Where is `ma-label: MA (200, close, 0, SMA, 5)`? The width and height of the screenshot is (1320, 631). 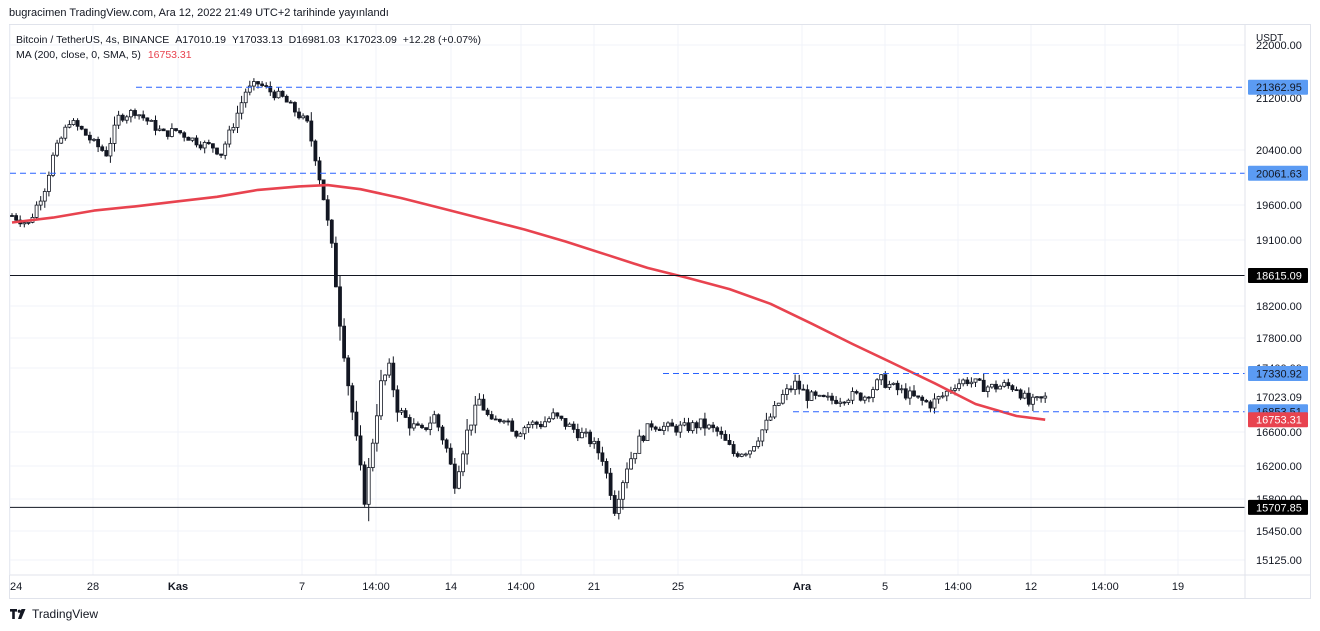
ma-label: MA (200, close, 0, SMA, 5) is located at coordinates (78, 55).